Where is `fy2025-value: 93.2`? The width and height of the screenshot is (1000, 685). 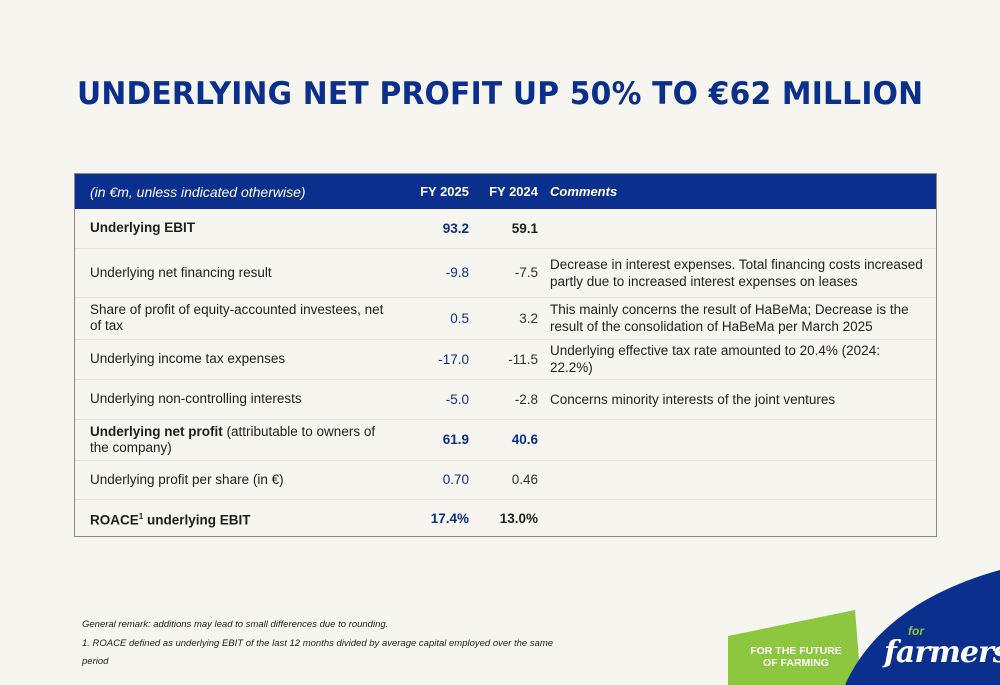 fy2025-value: 93.2 is located at coordinates (455, 228).